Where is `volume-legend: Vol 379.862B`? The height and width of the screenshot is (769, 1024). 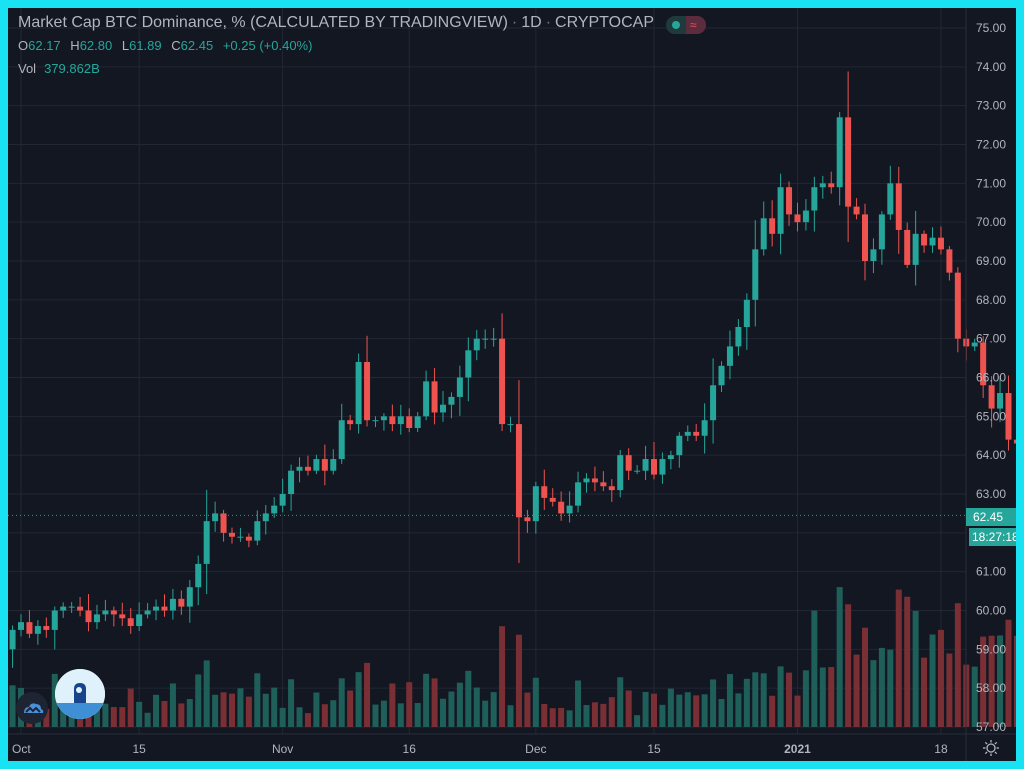
volume-legend: Vol 379.862B is located at coordinates (59, 68).